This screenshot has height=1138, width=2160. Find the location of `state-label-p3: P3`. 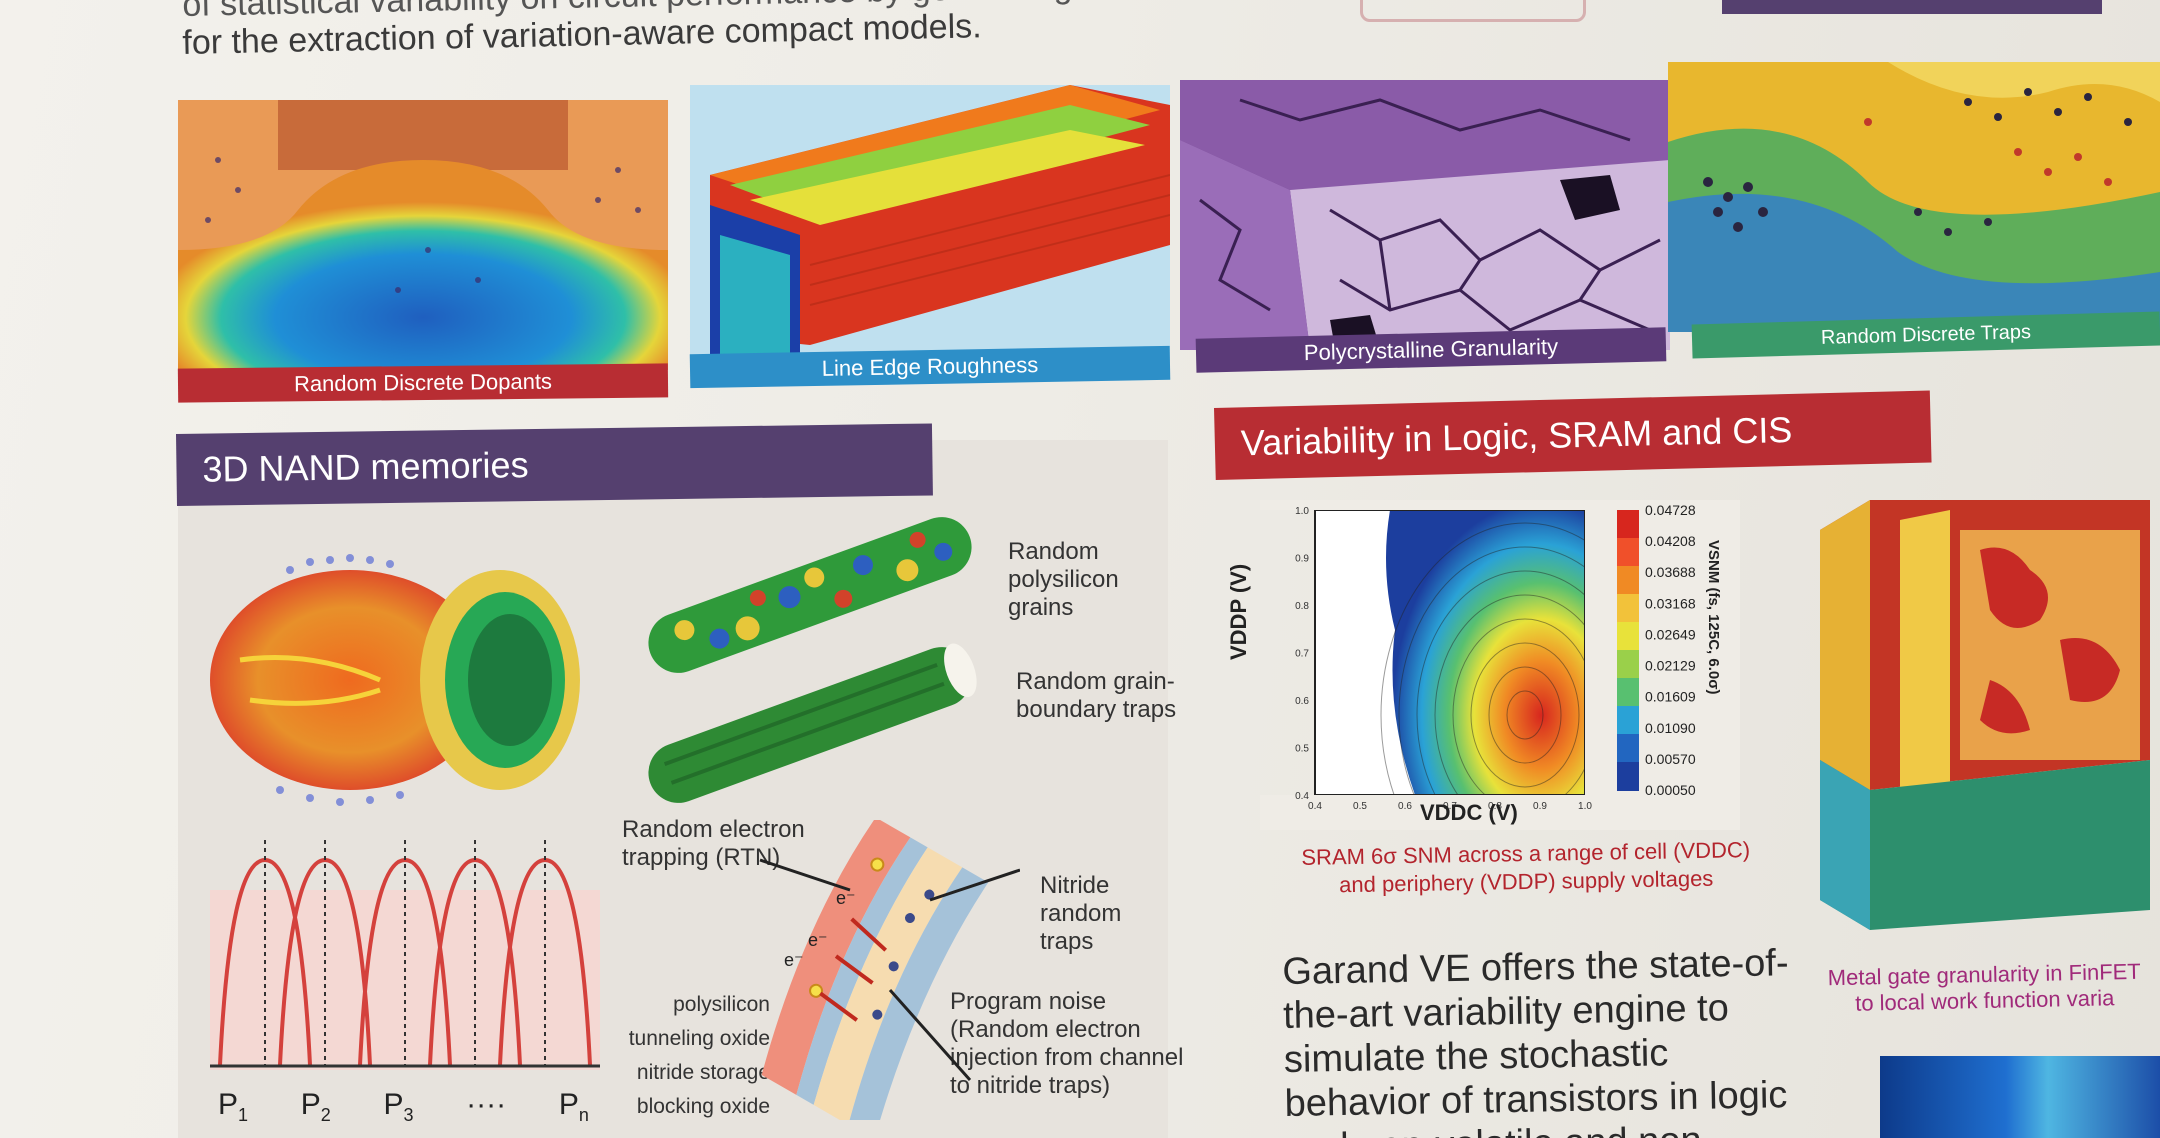

state-label-p3: P3 is located at coordinates (398, 1106).